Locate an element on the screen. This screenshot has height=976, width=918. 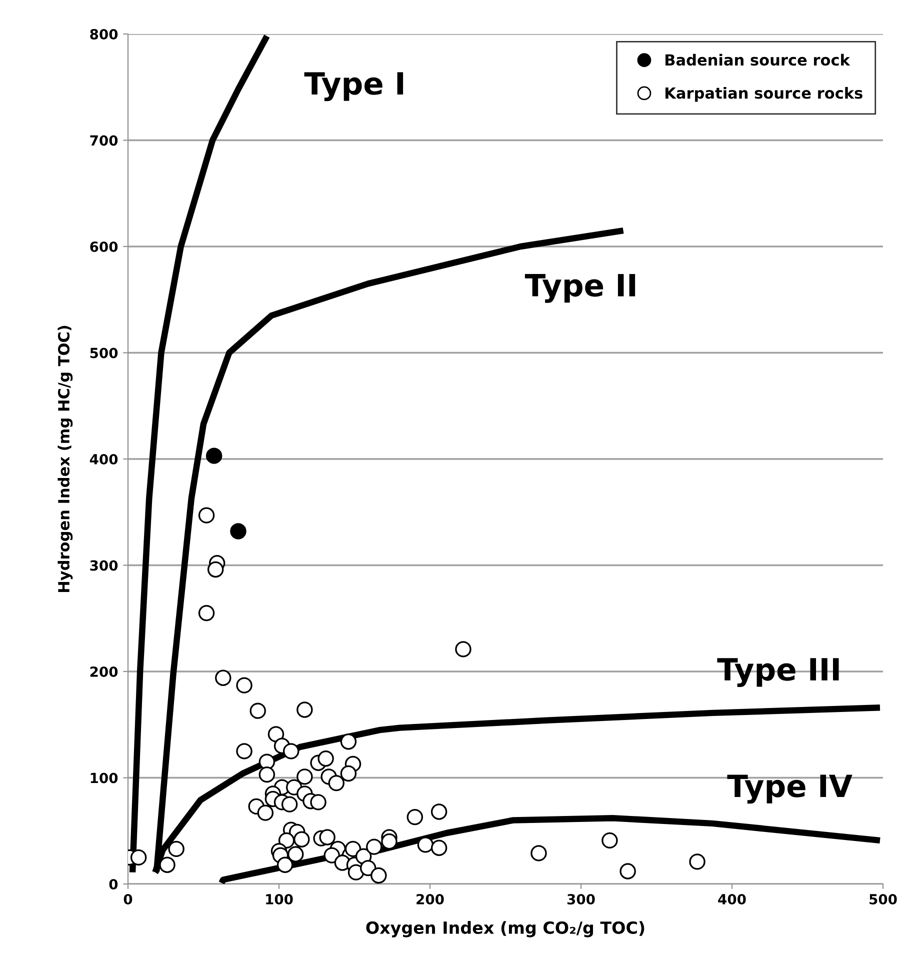
x-tick-label: 200 is located at coordinates (430, 899).